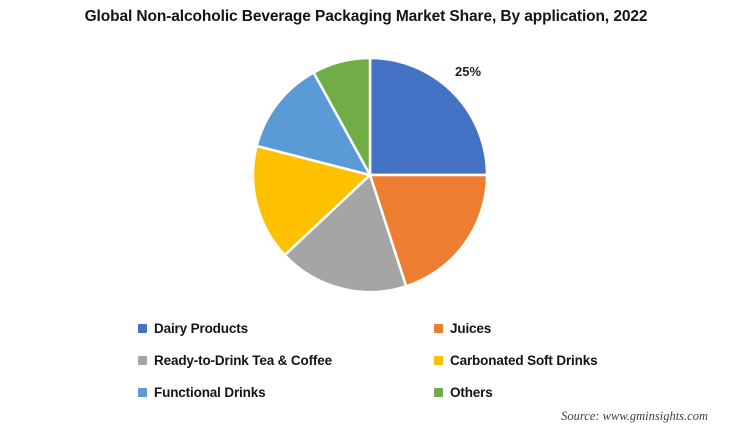 The width and height of the screenshot is (732, 434). What do you see at coordinates (524, 360) in the screenshot?
I see `legend-item-label: Carbonated Soft Drinks` at bounding box center [524, 360].